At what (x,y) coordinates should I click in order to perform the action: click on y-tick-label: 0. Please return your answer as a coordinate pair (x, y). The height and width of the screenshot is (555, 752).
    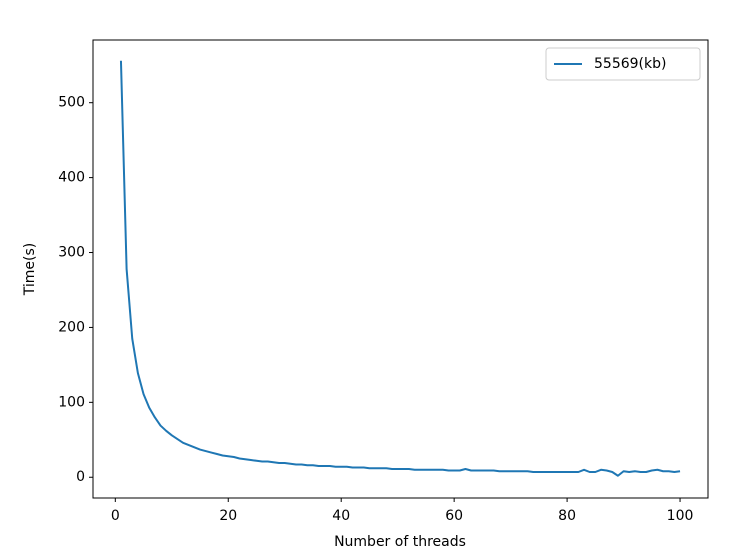
    Looking at the image, I should click on (80, 477).